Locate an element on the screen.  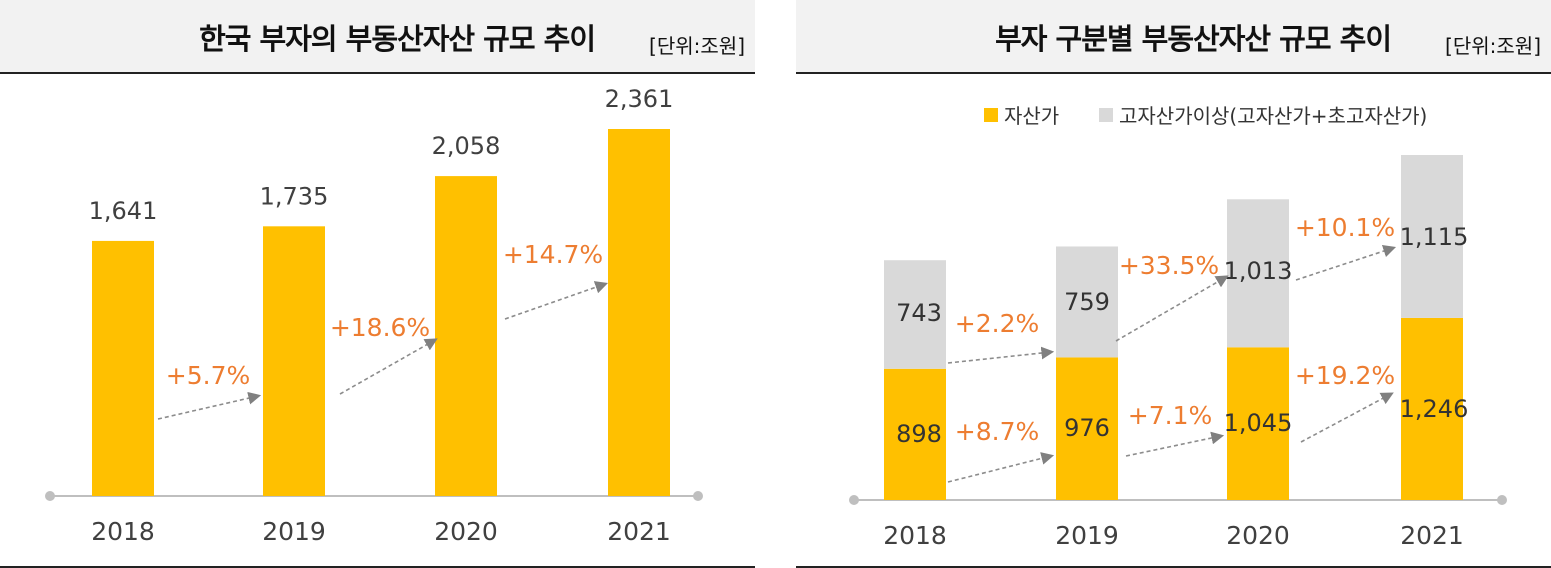
left-value-label-2021: 2,361 is located at coordinates (639, 99).